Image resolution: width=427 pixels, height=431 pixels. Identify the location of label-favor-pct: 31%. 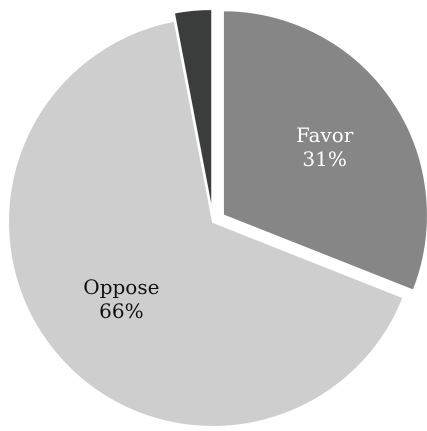
(324, 159).